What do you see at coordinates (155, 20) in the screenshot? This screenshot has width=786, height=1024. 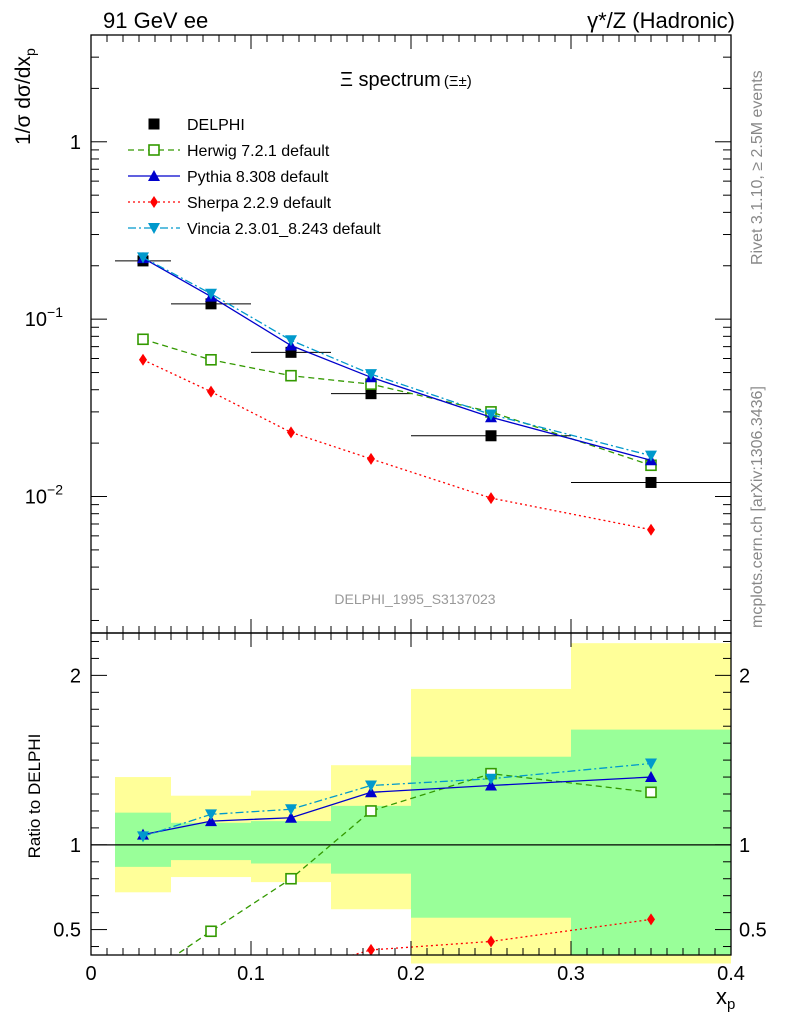 I see `header-left: 91 GeV ee` at bounding box center [155, 20].